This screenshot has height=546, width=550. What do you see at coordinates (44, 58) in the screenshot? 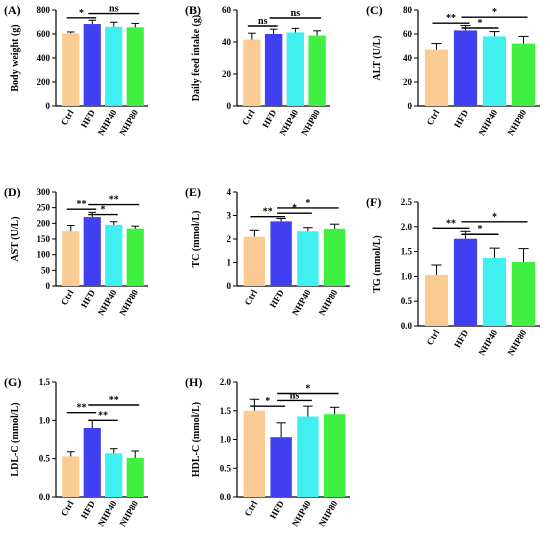
I see `y-tick-label: 400` at bounding box center [44, 58].